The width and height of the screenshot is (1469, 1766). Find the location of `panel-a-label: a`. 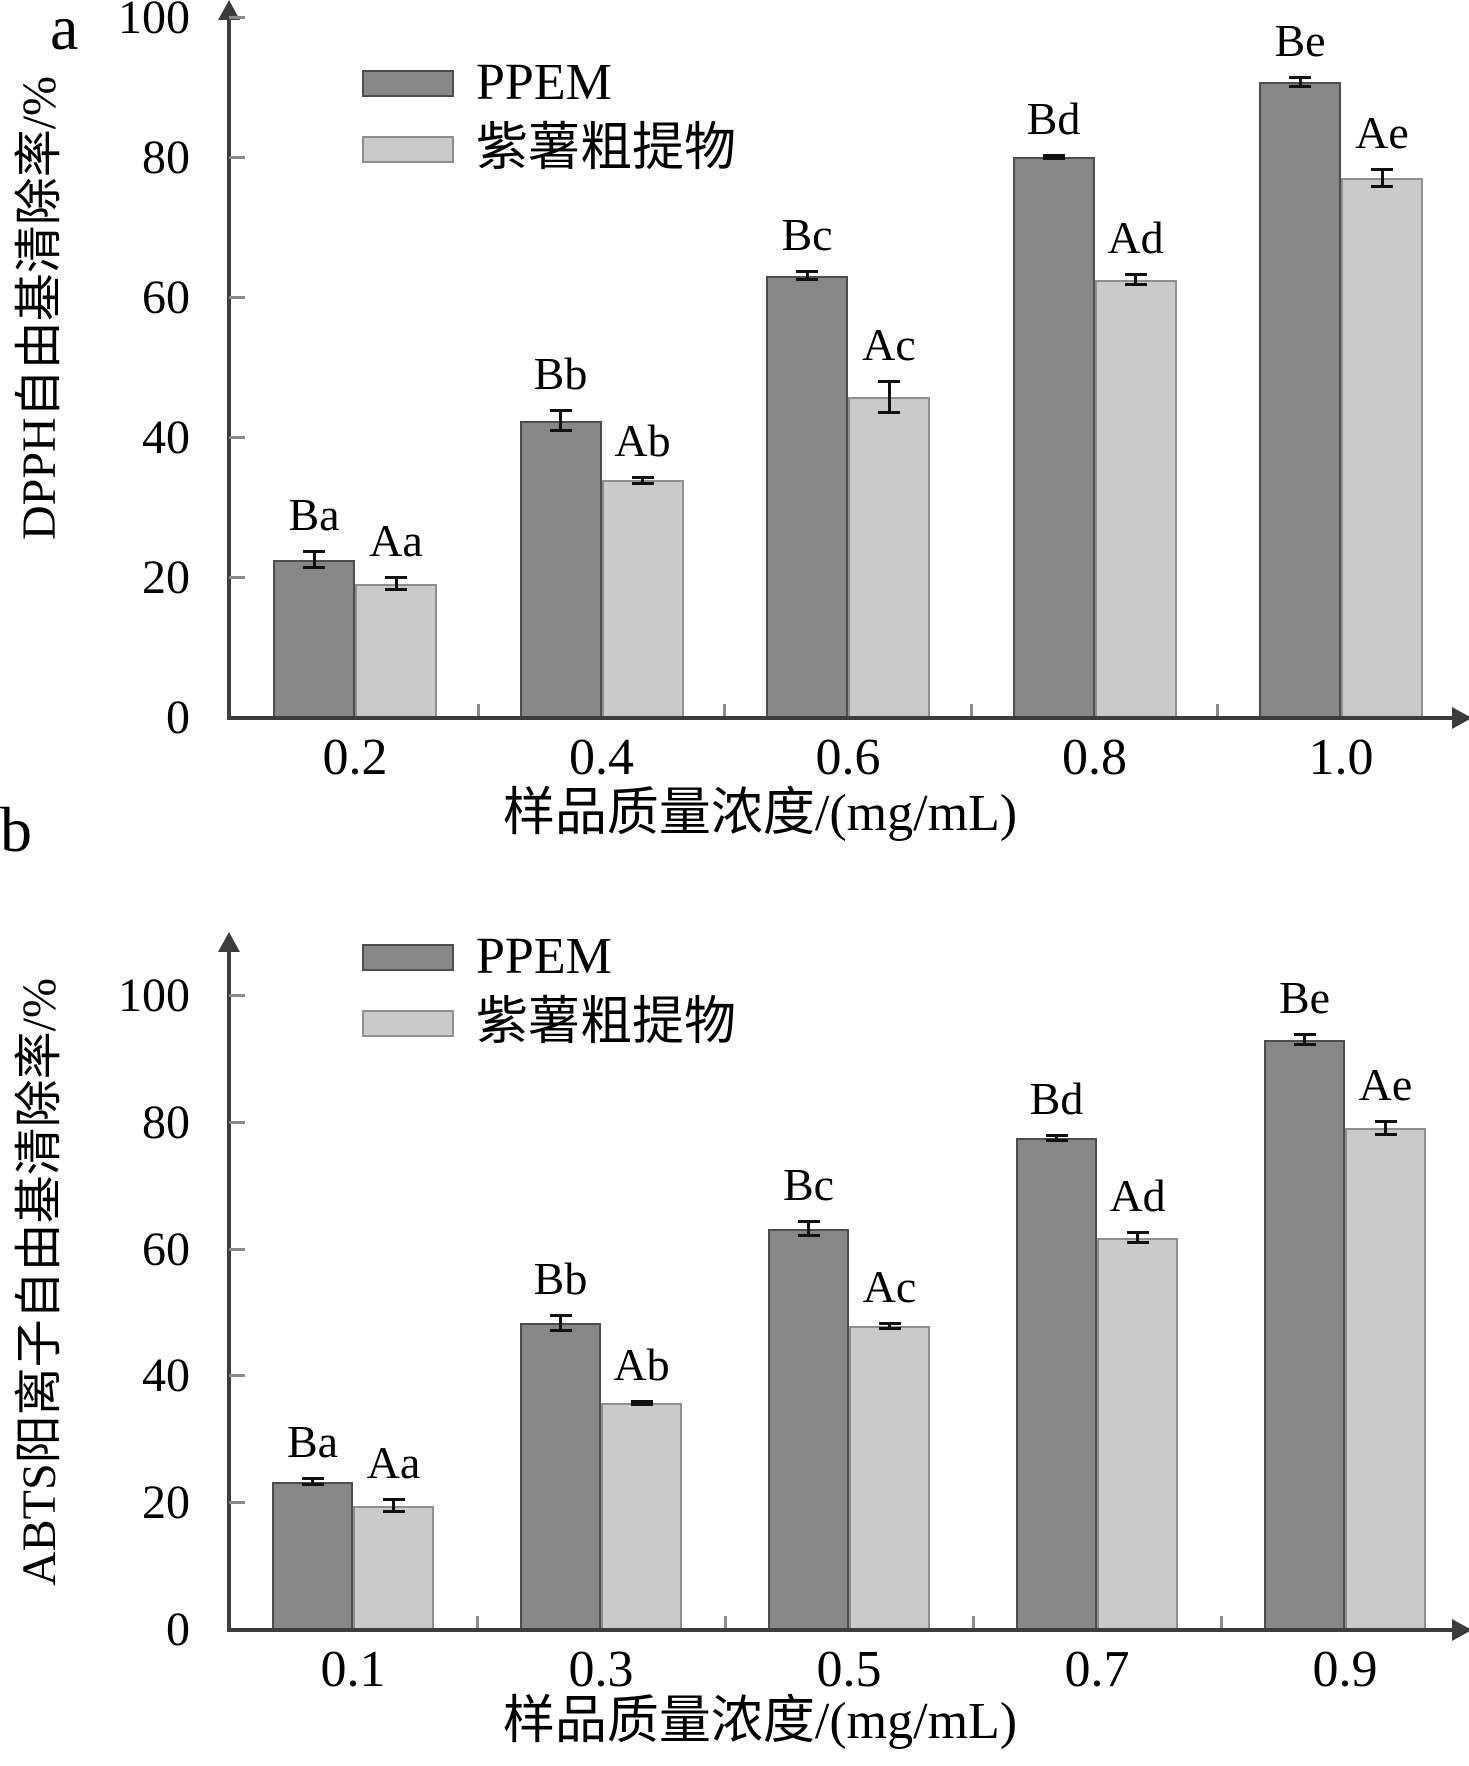

panel-a-label: a is located at coordinates (64, 31).